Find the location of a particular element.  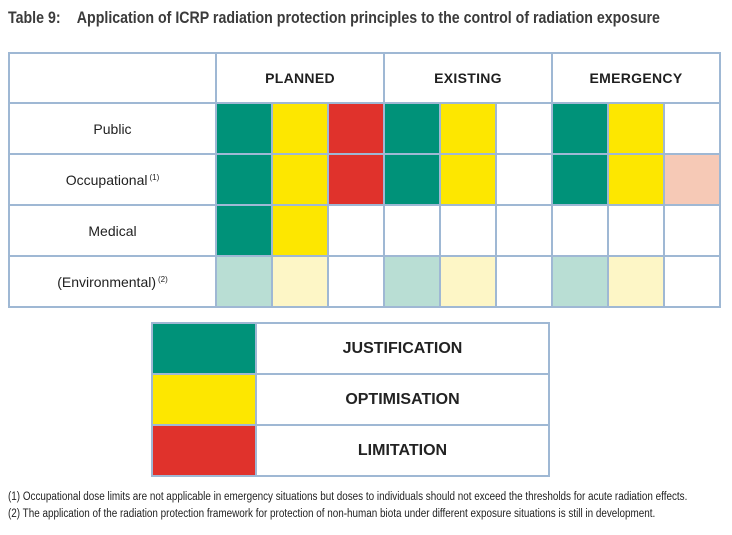

legend-row: OPTIMISATION is located at coordinates (350, 399).